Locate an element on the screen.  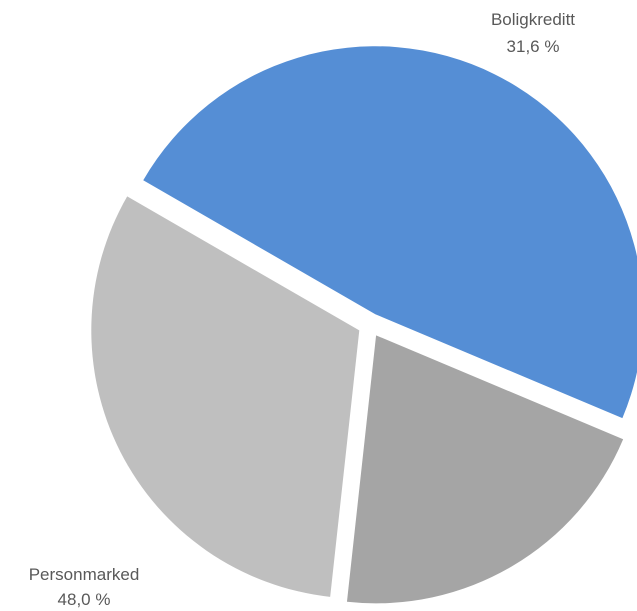
slice-label-personmarked: Personmarked is located at coordinates (84, 574).